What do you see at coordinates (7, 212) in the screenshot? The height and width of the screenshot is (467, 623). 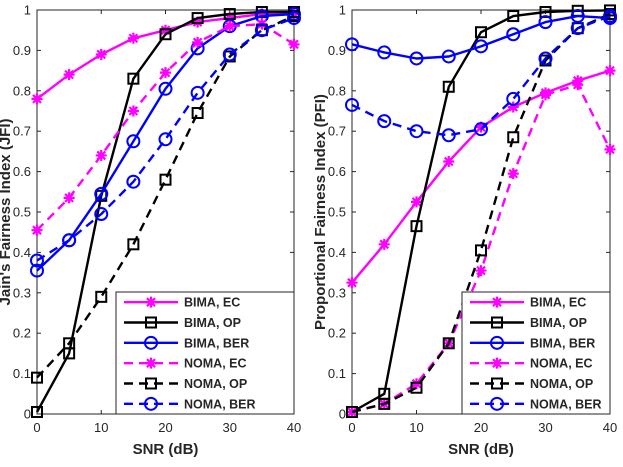 I see `y-axis-label: Jain's Fairness Index (JFI)` at bounding box center [7, 212].